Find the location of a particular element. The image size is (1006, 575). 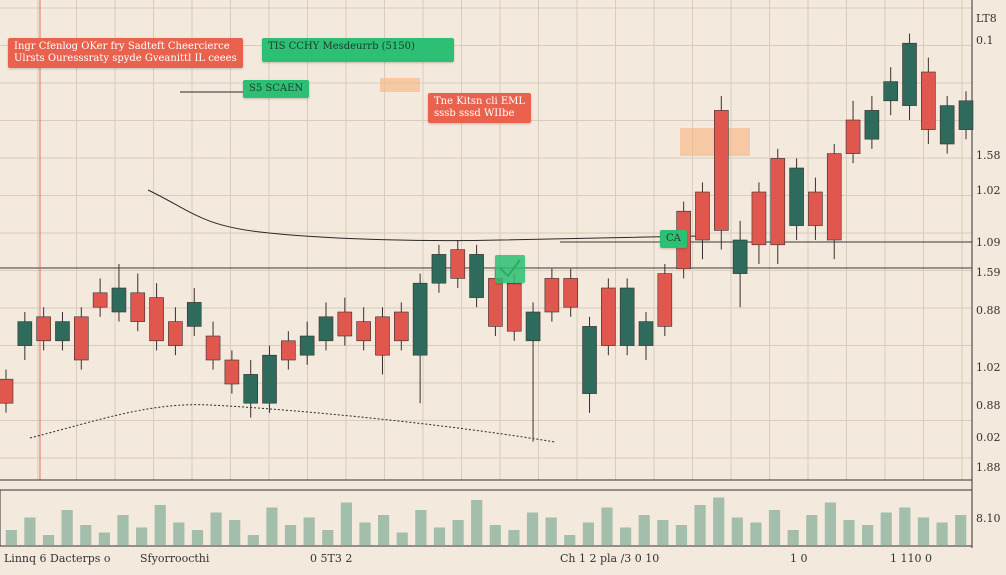

annotation-text: CA is located at coordinates (673, 238).